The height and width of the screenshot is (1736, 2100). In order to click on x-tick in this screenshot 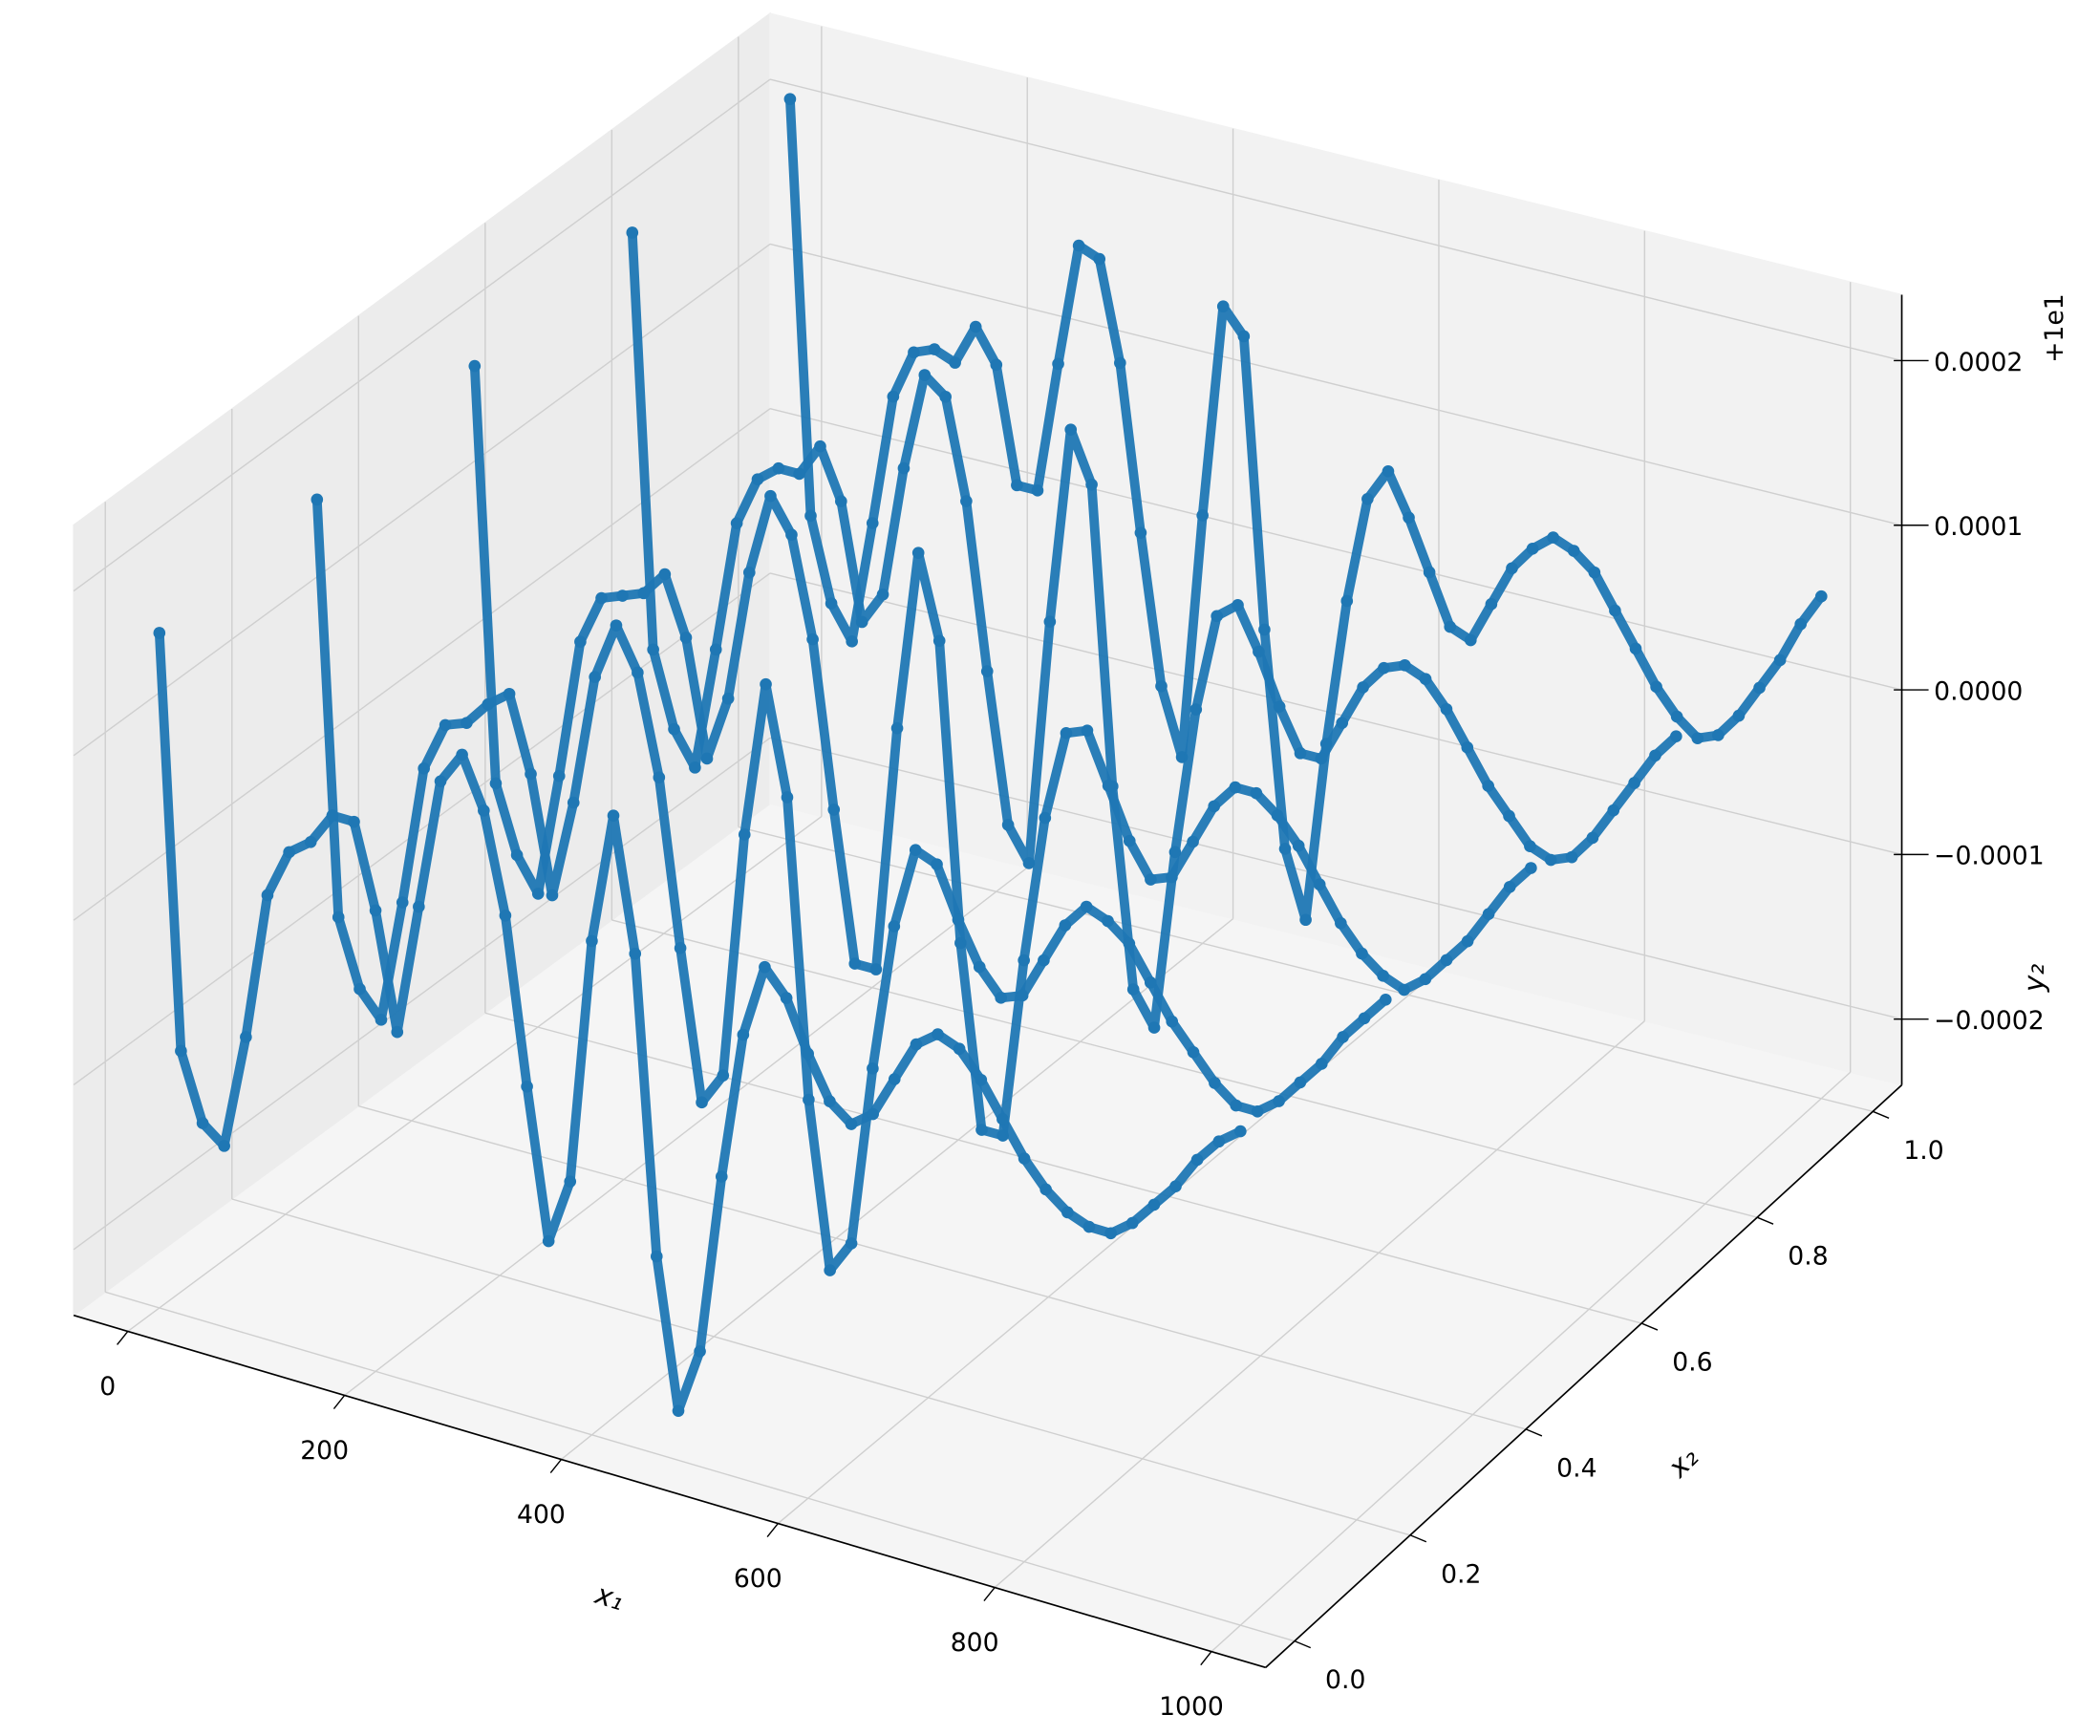, I will do `click(772, 1530)`.